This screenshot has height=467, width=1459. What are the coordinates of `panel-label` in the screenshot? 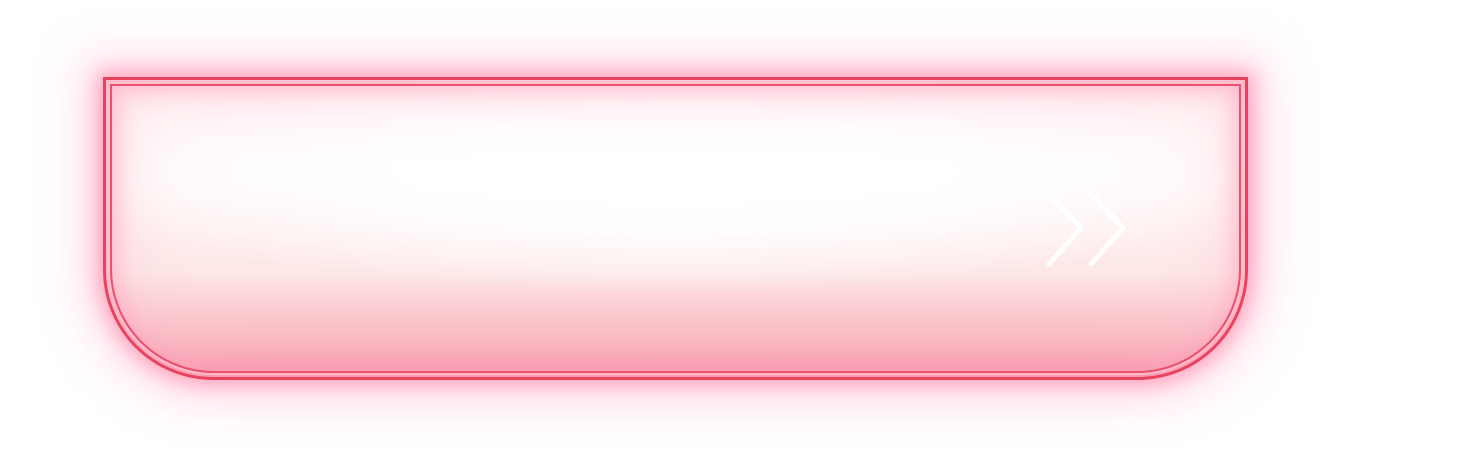 It's located at (625, 200).